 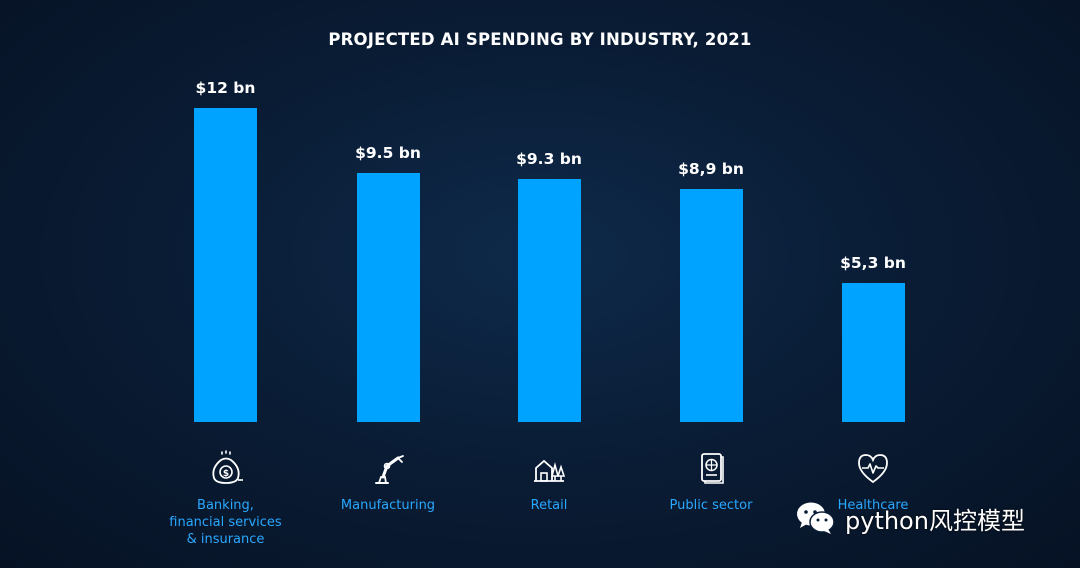 What do you see at coordinates (225, 88) in the screenshot?
I see `data-label-banking: $12 bn` at bounding box center [225, 88].